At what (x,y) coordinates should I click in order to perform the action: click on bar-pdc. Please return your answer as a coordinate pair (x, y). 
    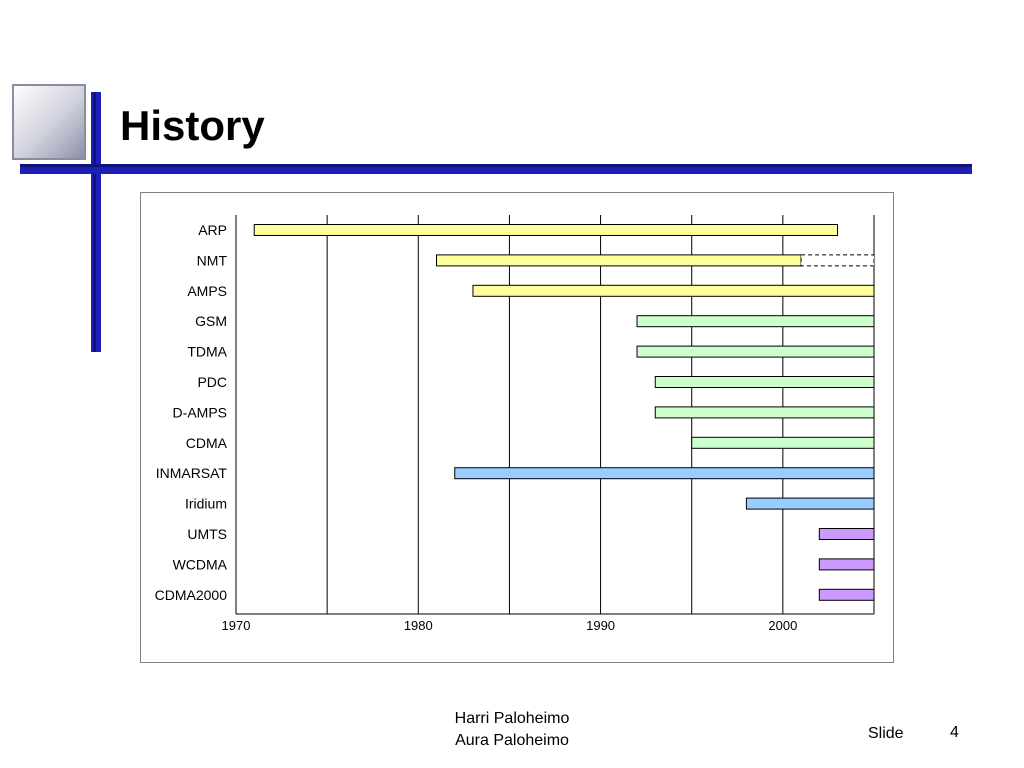
    Looking at the image, I should click on (764, 382).